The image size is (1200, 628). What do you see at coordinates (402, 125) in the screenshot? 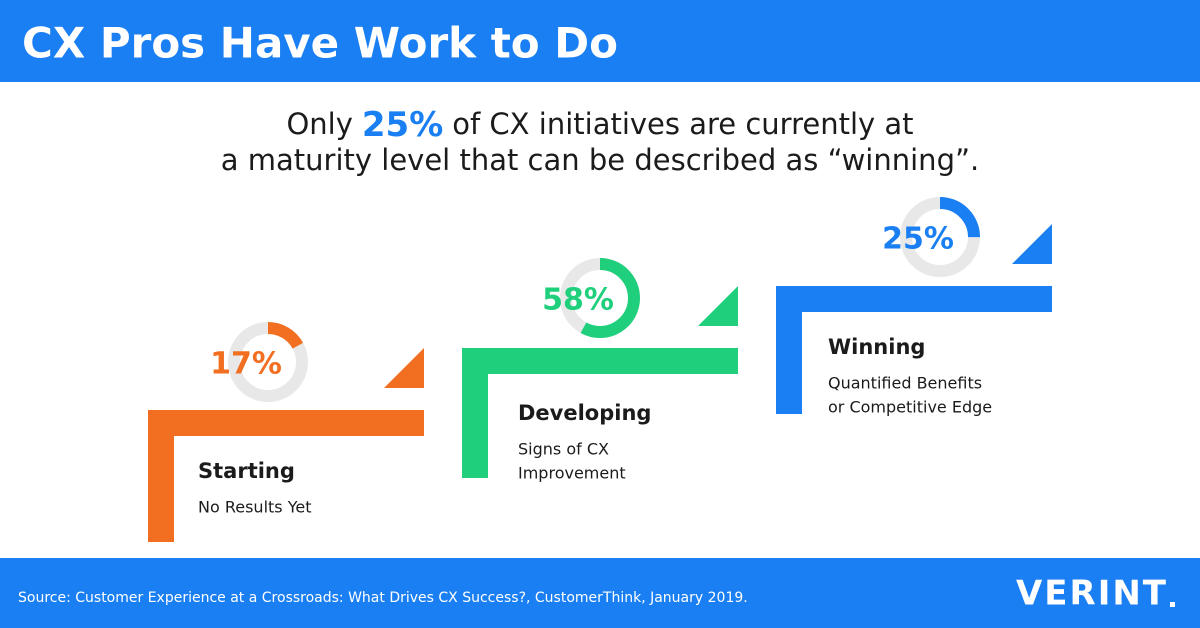
I see `headline-highlight: 25%` at bounding box center [402, 125].